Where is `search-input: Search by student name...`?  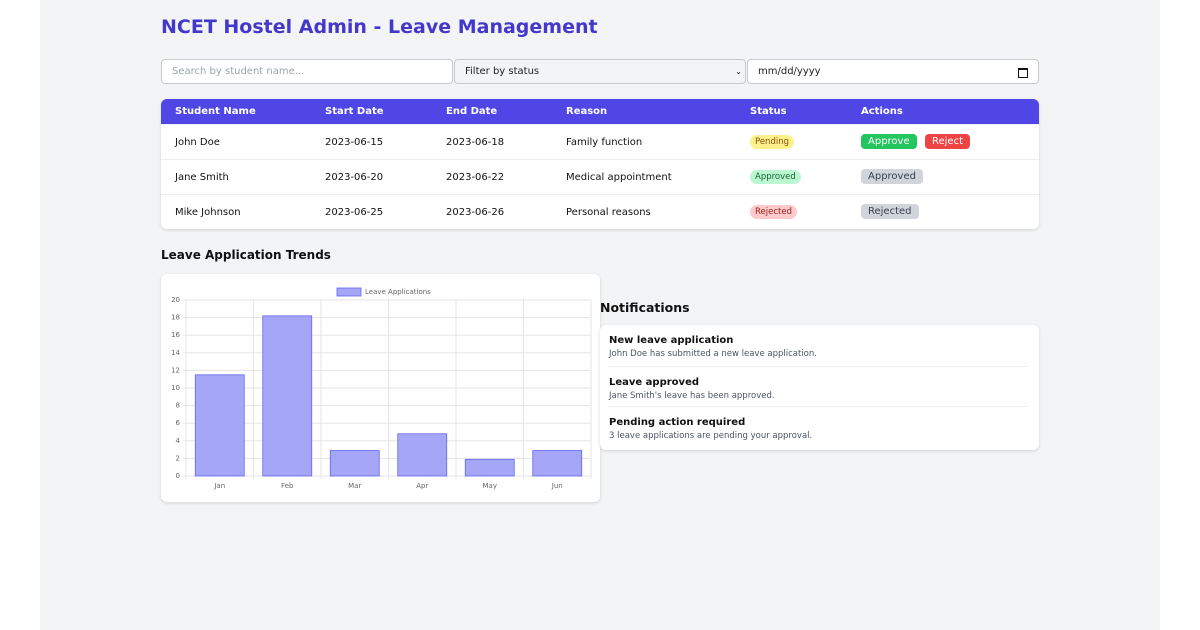
search-input: Search by student name... is located at coordinates (307, 71).